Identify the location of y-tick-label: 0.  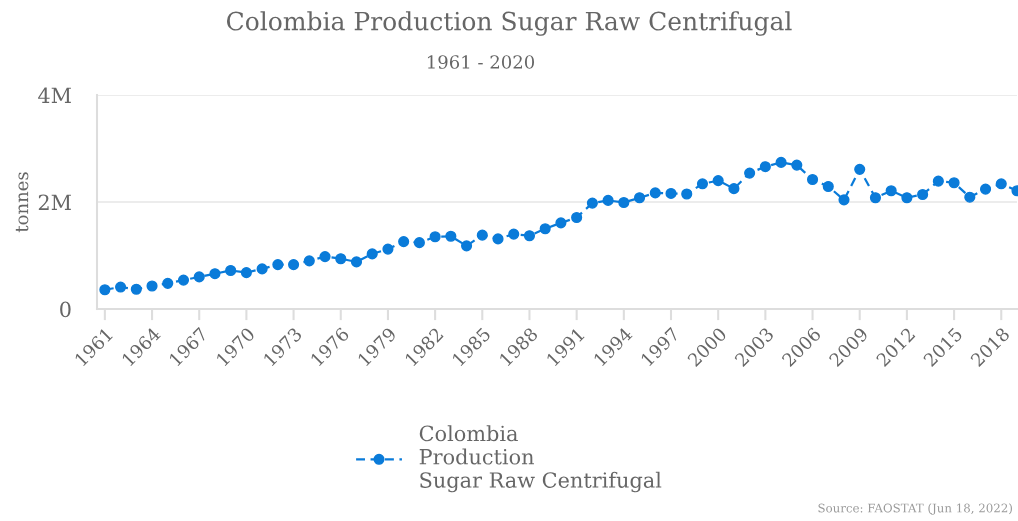
(65, 309).